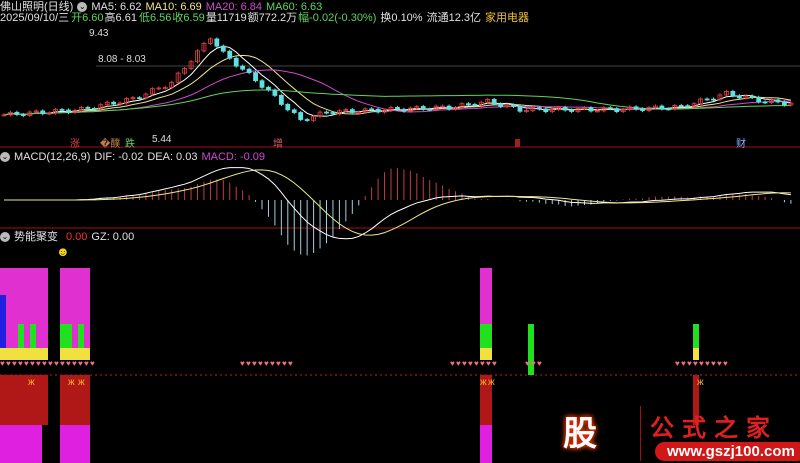  Describe the element at coordinates (233, 7) in the screenshot. I see `ma20-value: MA20: 6.84` at that location.